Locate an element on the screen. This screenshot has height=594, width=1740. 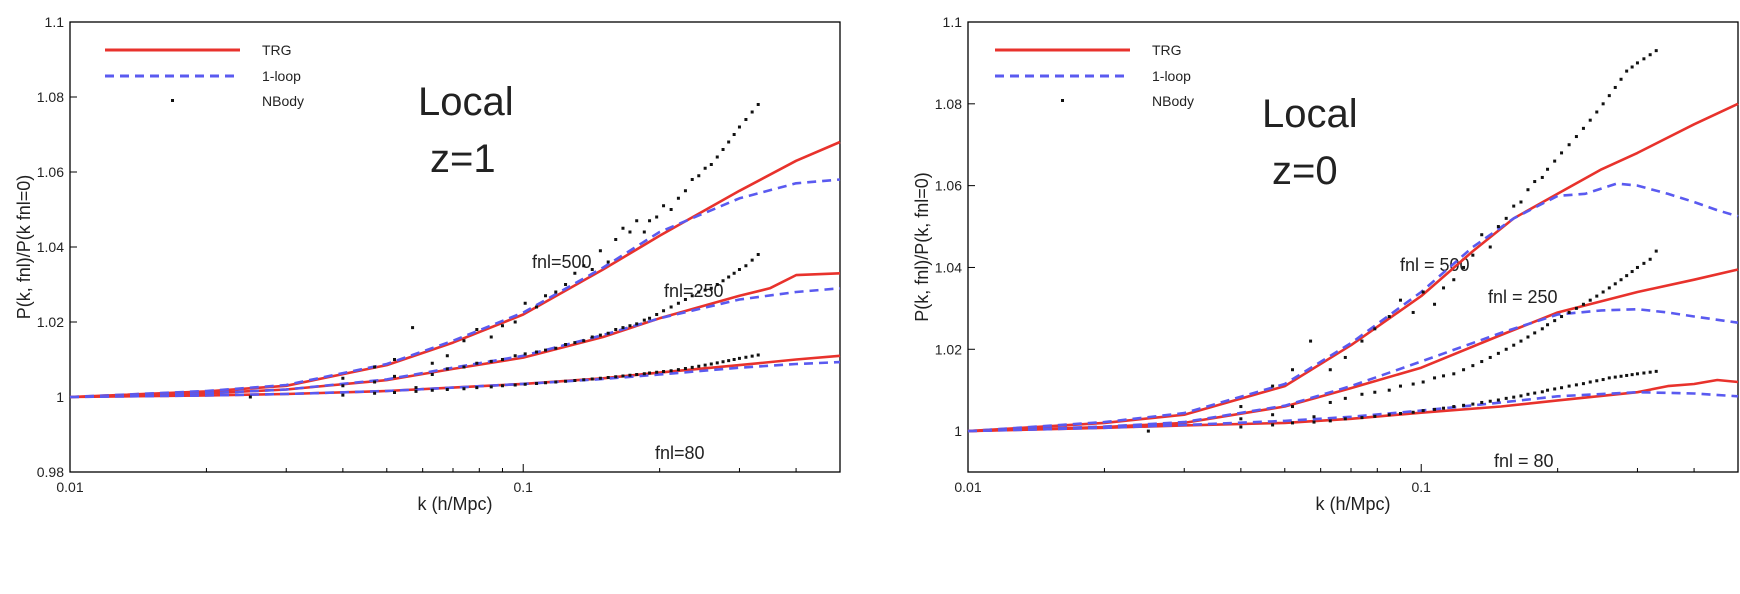
y-tick-label: 1.08 is located at coordinates (50, 97).